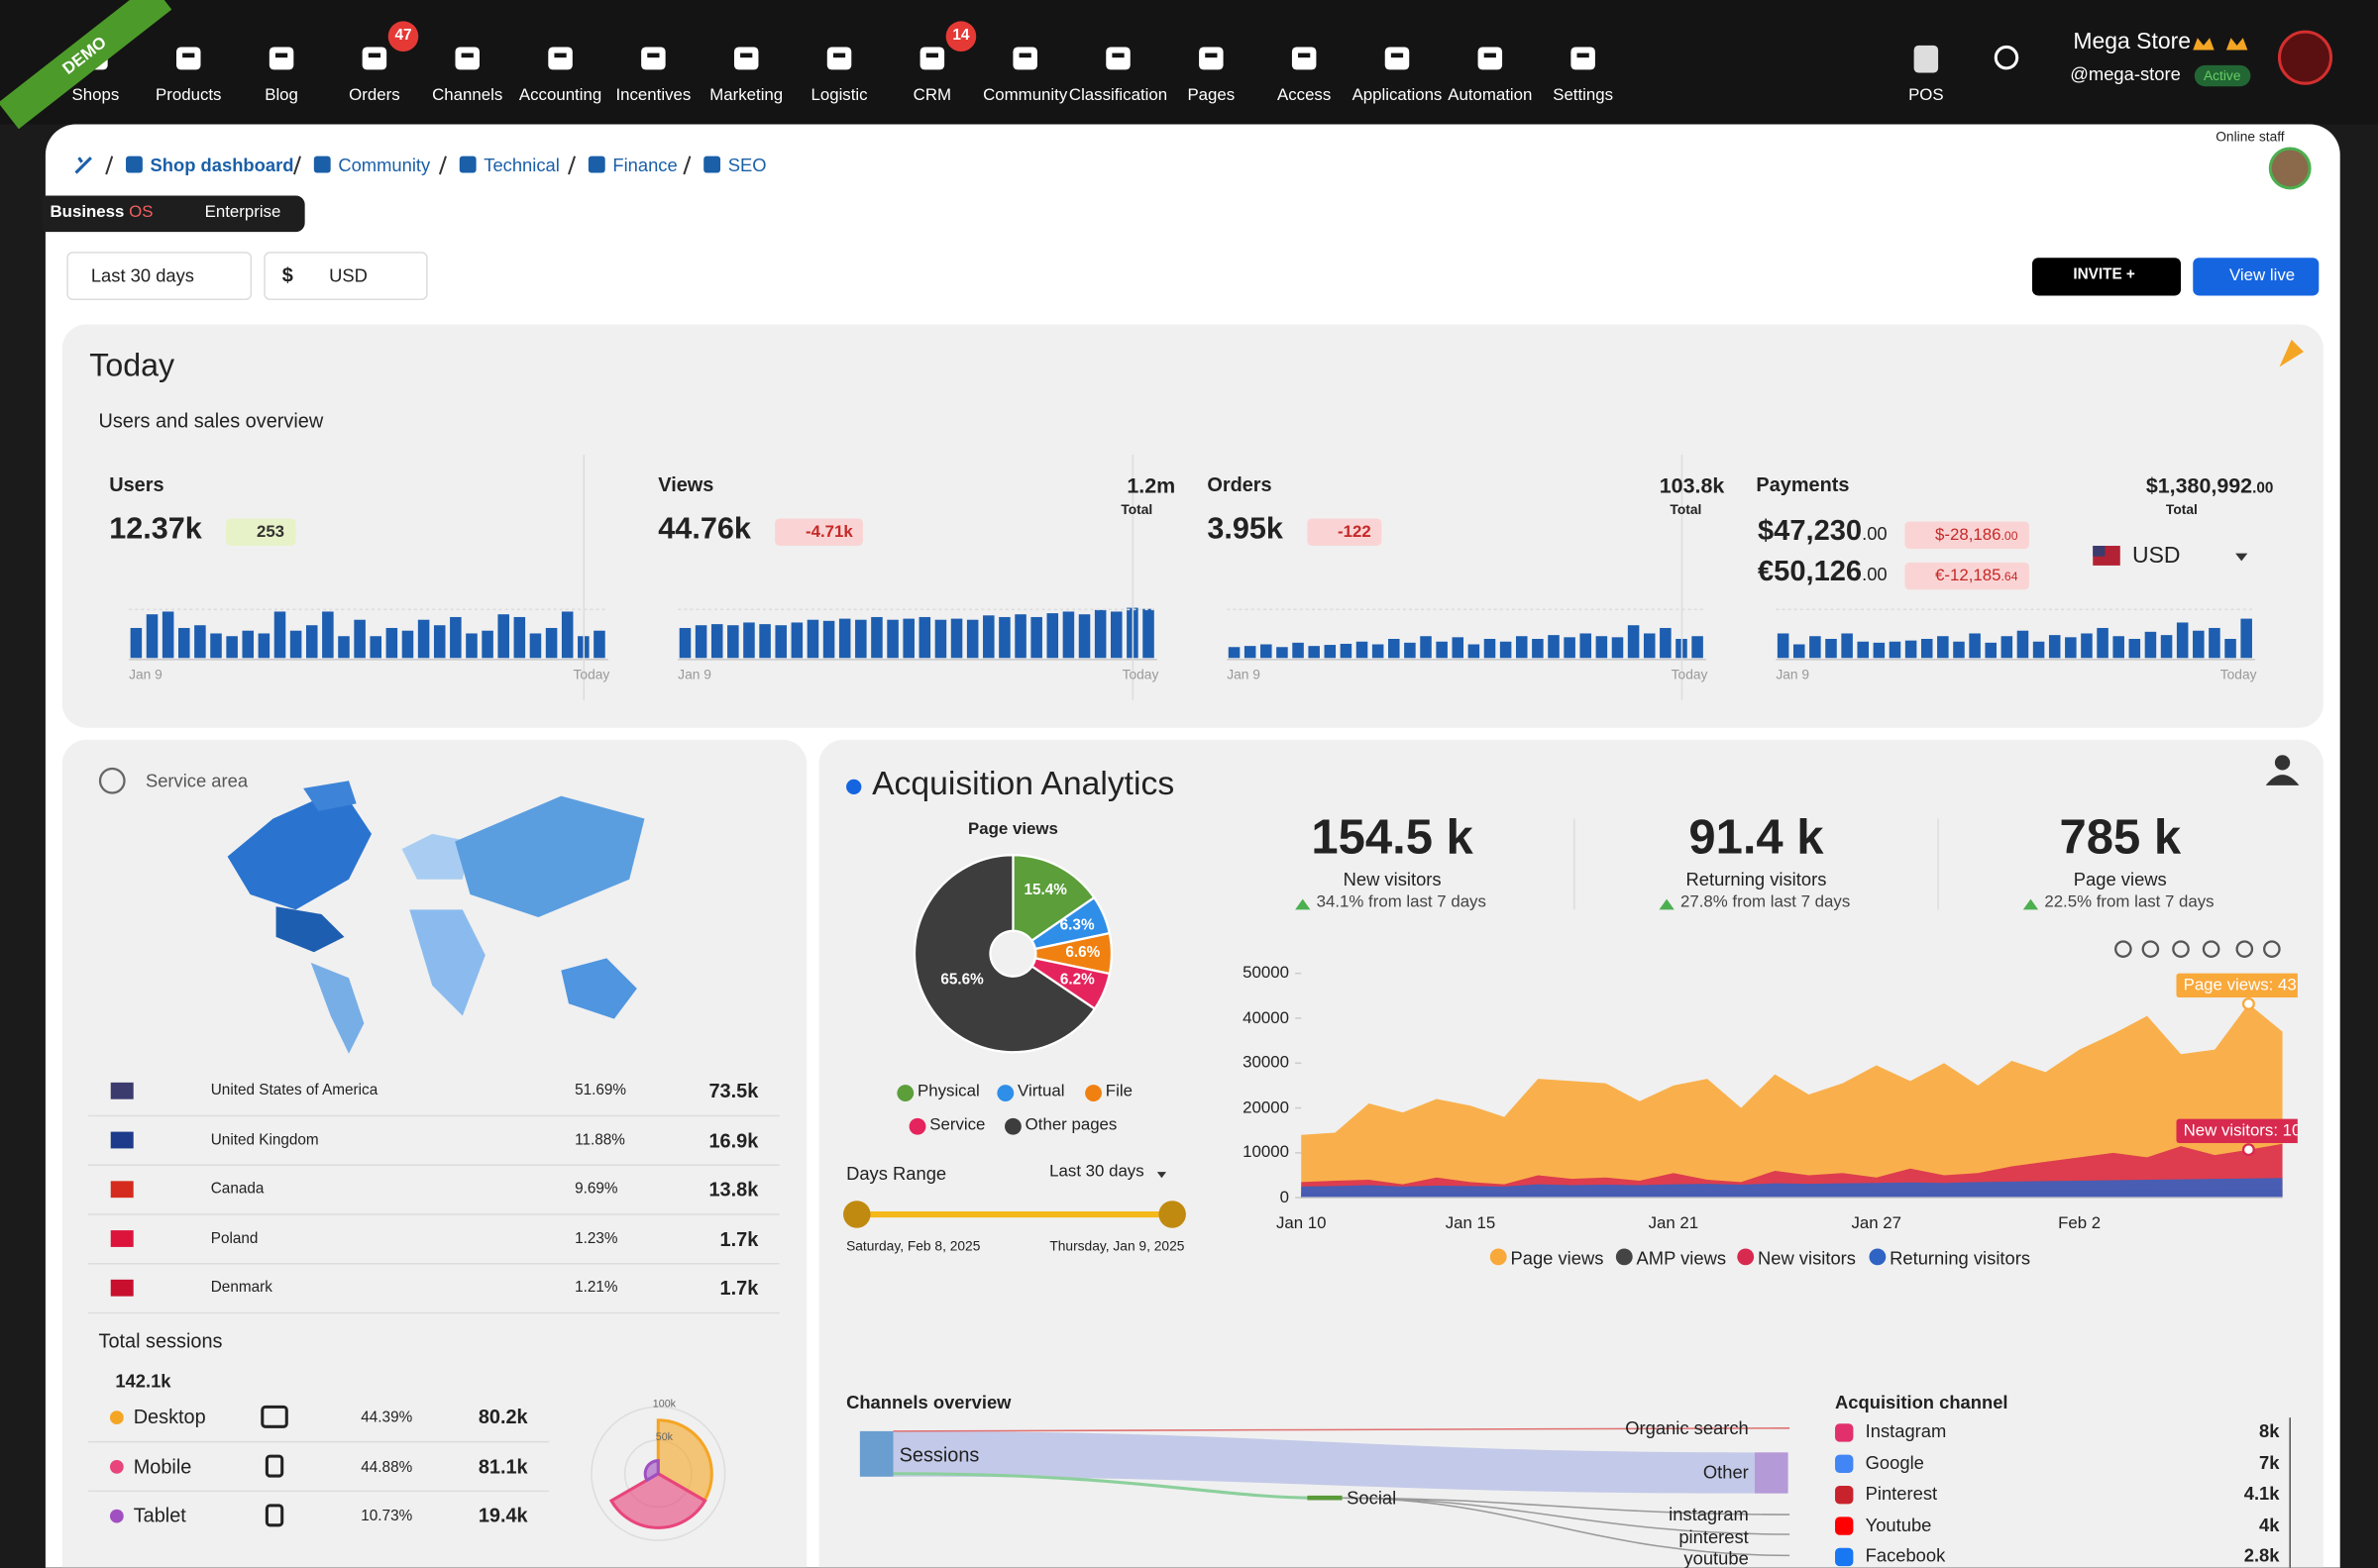  I want to click on nav-label: Blog, so click(281, 96).